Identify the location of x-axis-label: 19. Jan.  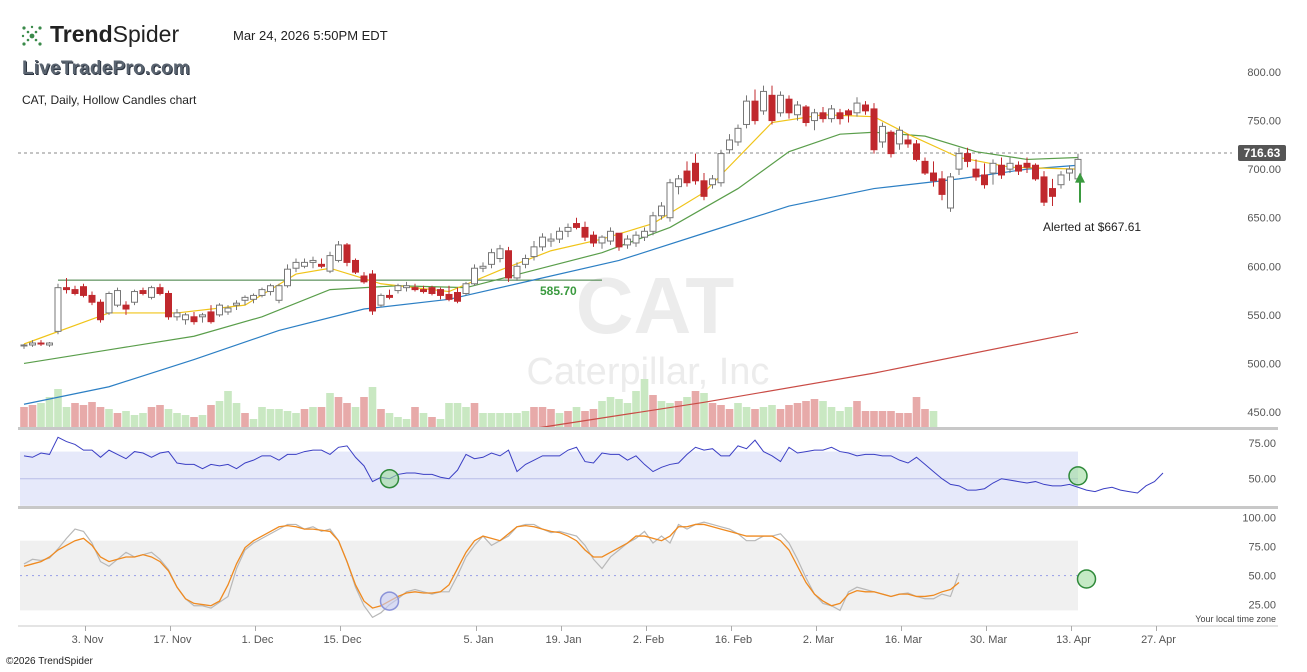
(563, 640).